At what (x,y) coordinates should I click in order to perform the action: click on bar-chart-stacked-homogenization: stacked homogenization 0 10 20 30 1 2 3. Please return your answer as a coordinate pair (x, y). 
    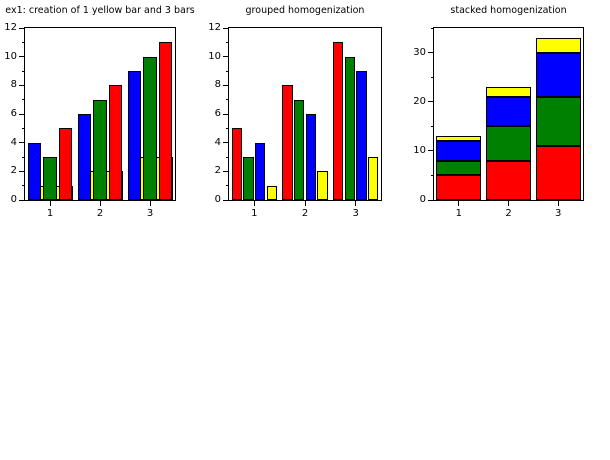
    Looking at the image, I should click on (498, 112).